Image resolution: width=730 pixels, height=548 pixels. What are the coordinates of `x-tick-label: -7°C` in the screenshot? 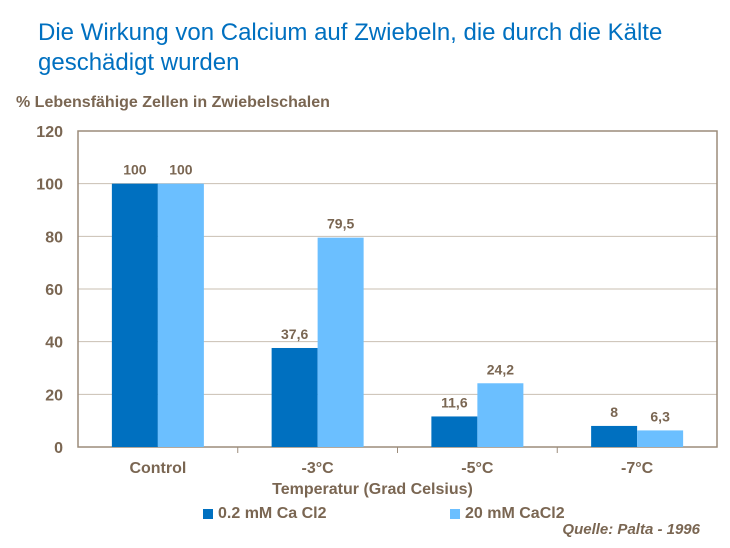 It's located at (637, 468).